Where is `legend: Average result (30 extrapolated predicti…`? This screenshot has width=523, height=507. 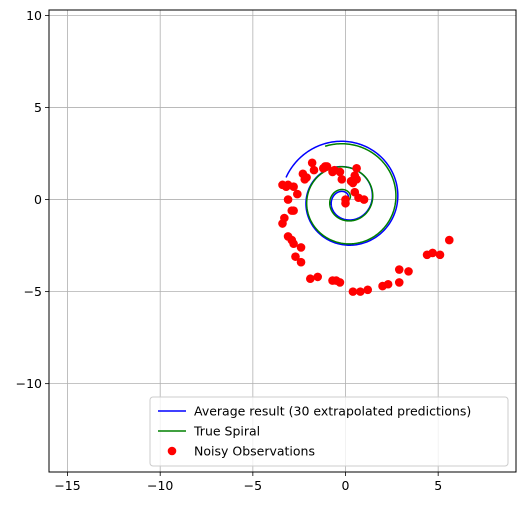
legend: Average result (30 extrapolated predicti… is located at coordinates (329, 431).